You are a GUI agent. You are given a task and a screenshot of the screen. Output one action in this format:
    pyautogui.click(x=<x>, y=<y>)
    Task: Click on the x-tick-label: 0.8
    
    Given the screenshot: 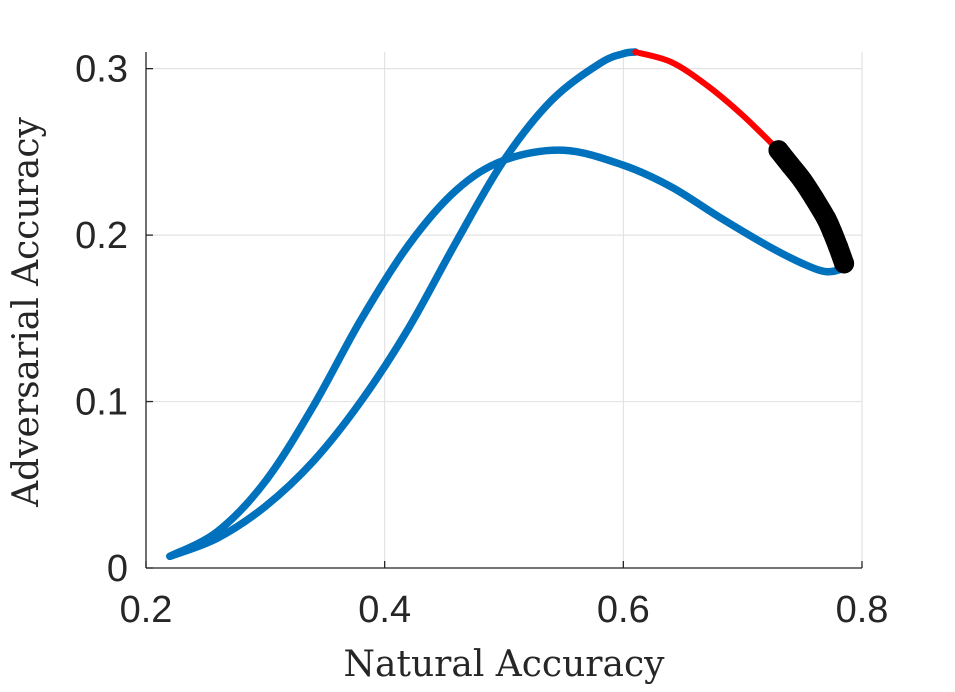 What is the action you would take?
    pyautogui.click(x=862, y=610)
    